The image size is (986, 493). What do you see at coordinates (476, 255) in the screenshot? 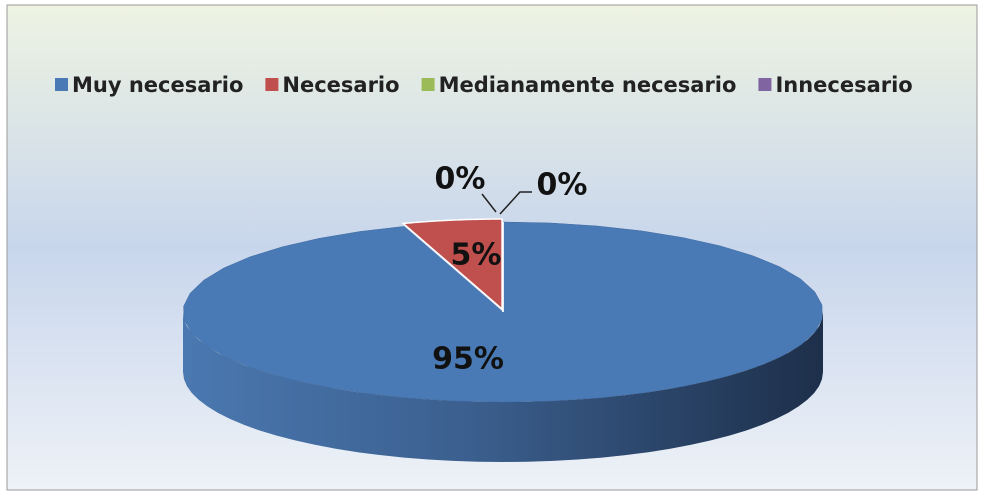
I see `data-label: 5%` at bounding box center [476, 255].